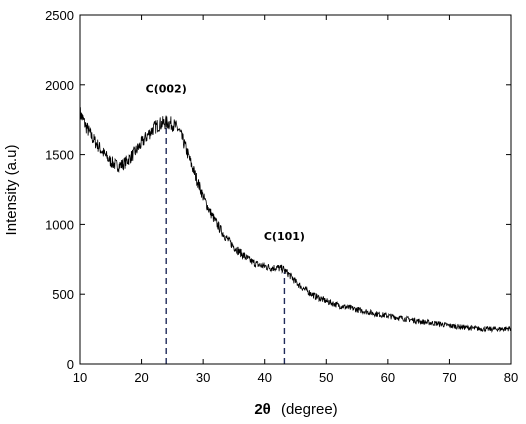 This screenshot has height=424, width=526. Describe the element at coordinates (326, 377) in the screenshot. I see `x-tick-label: 50` at that location.